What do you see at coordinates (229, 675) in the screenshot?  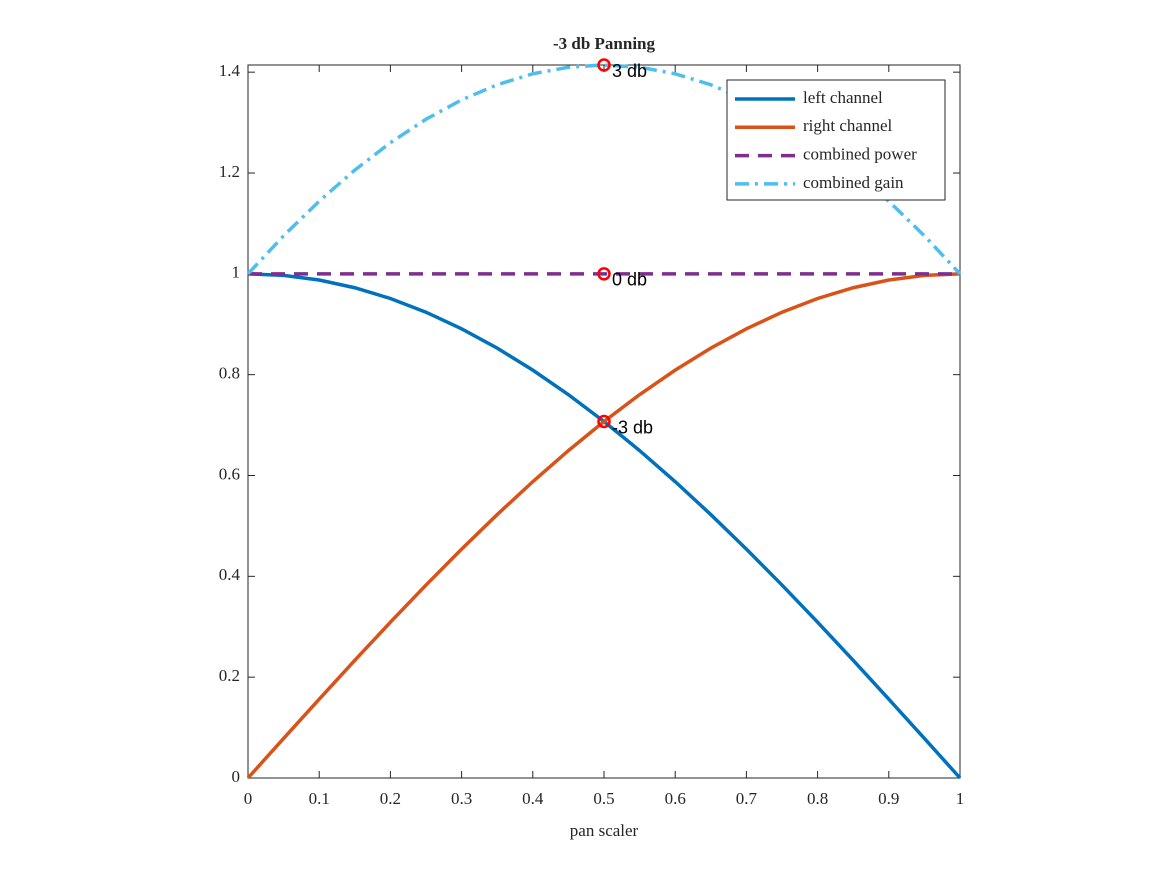 I see `y-tick-label: 0.2` at bounding box center [229, 675].